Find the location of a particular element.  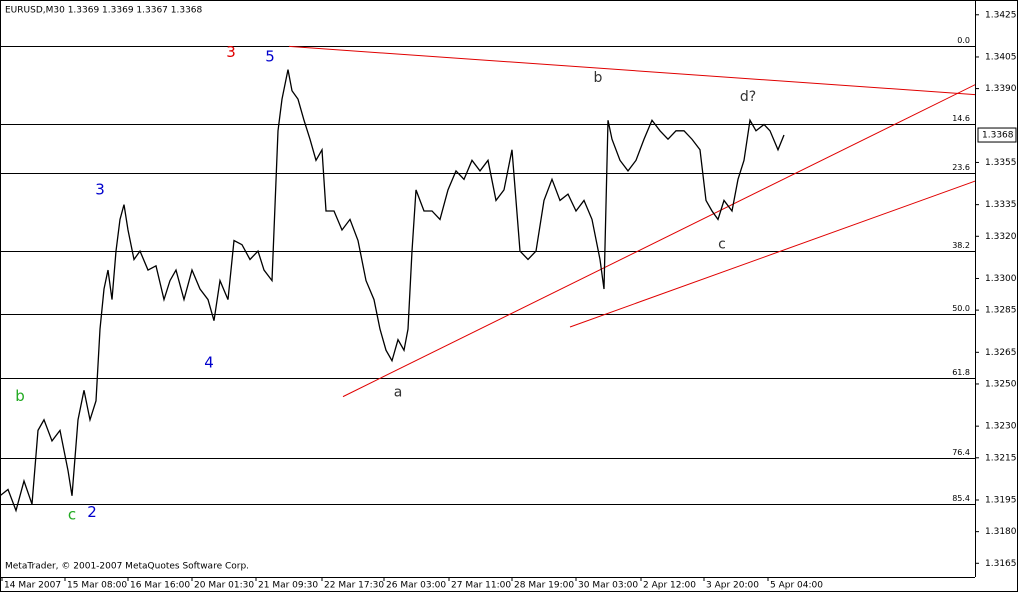

x-tick-label: 22 Mar 17:30 is located at coordinates (354, 586).